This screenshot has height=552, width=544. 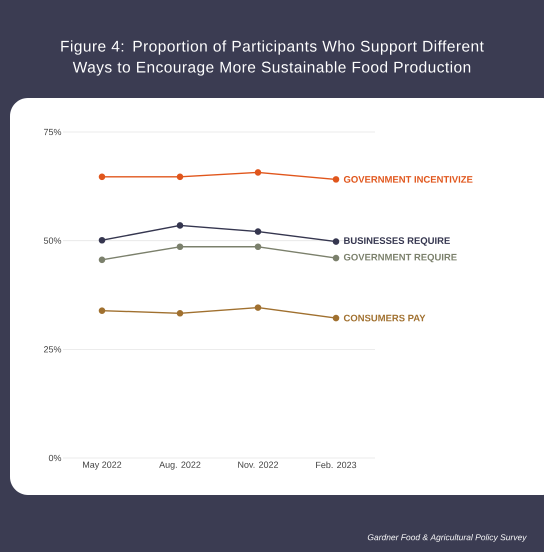 What do you see at coordinates (447, 538) in the screenshot?
I see `text: Gardner Food & Agricultural Policy Survey` at bounding box center [447, 538].